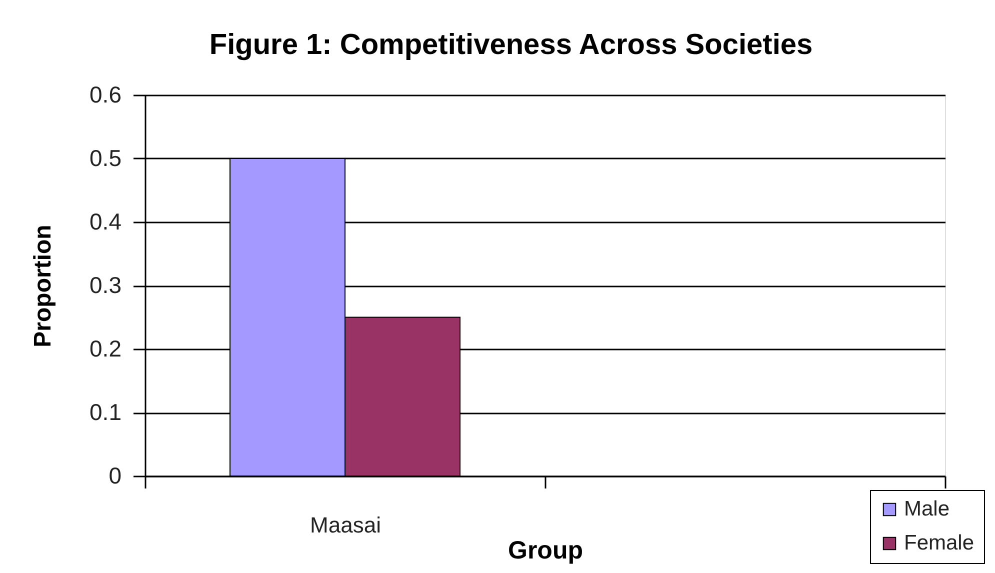 The height and width of the screenshot is (573, 995). Describe the element at coordinates (43, 286) in the screenshot. I see `y-axis-title: Proportion` at that location.